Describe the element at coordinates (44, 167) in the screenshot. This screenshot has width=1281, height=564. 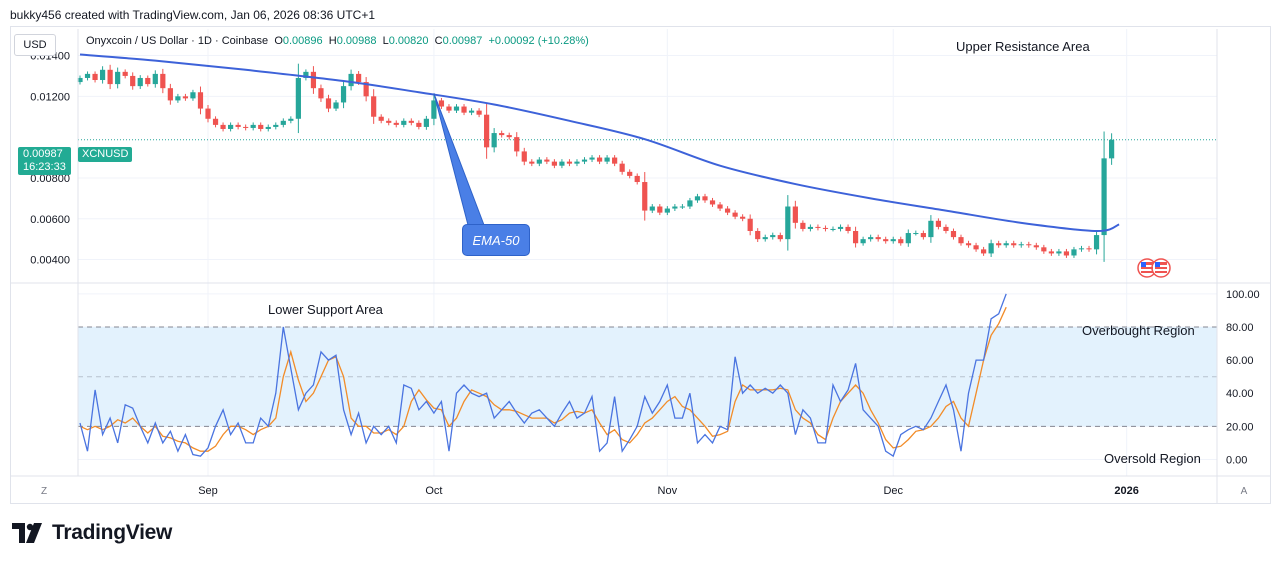
I see `bar-countdown: 16:23:33` at that location.